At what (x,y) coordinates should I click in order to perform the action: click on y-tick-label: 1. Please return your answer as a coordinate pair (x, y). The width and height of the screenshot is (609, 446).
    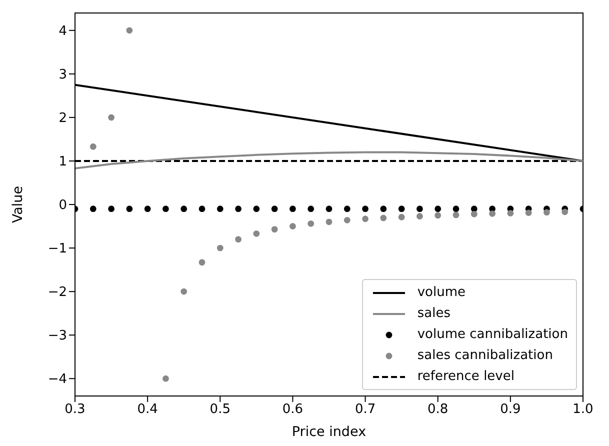
    Looking at the image, I should click on (62, 162).